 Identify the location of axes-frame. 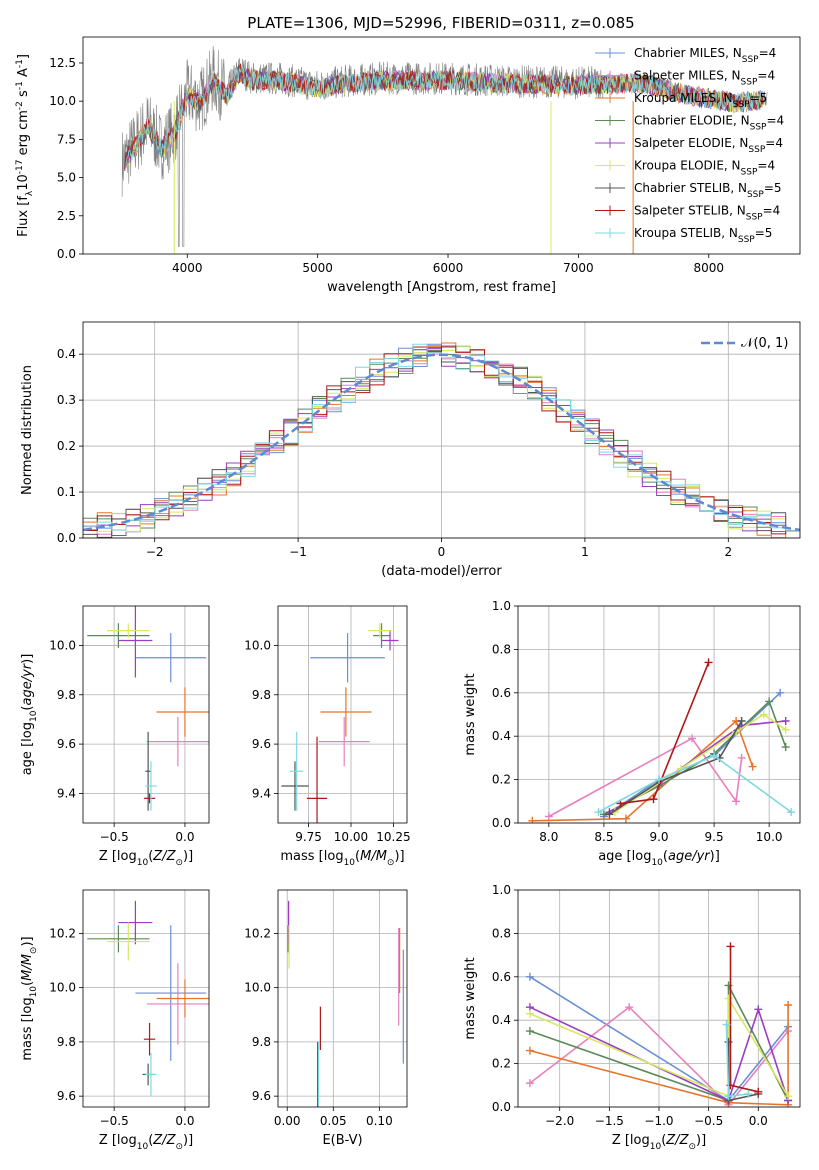
(146, 714).